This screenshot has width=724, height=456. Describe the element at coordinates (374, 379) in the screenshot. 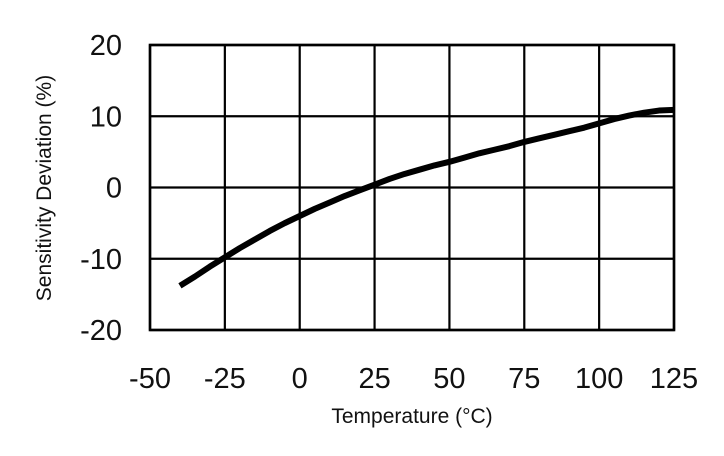

I see `x-tick-label: 25` at that location.